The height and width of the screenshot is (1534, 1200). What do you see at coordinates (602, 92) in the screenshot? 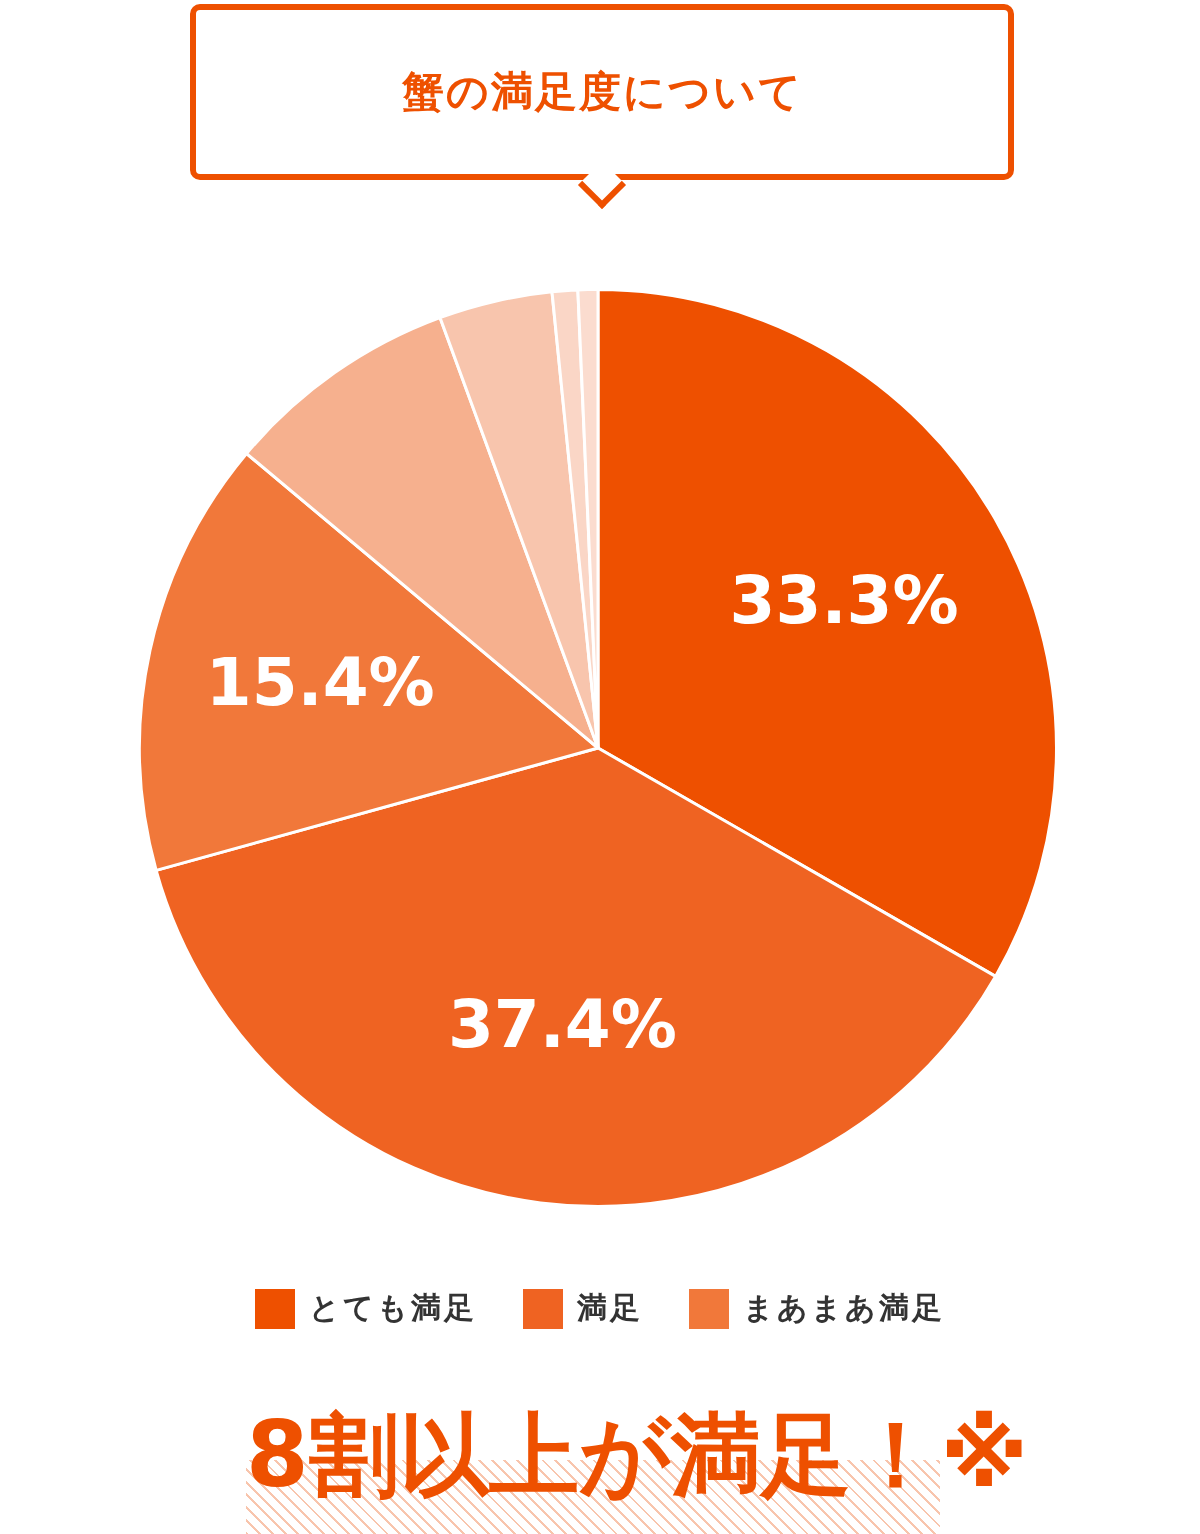
I see `chart-title: 蟹の満足度について` at bounding box center [602, 92].